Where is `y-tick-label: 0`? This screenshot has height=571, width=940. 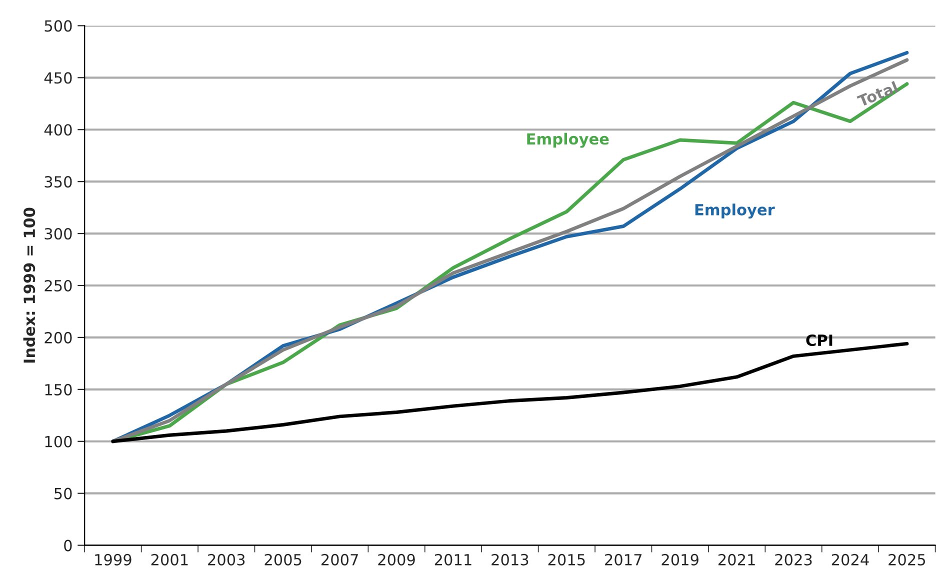 y-tick-label: 0 is located at coordinates (68, 546).